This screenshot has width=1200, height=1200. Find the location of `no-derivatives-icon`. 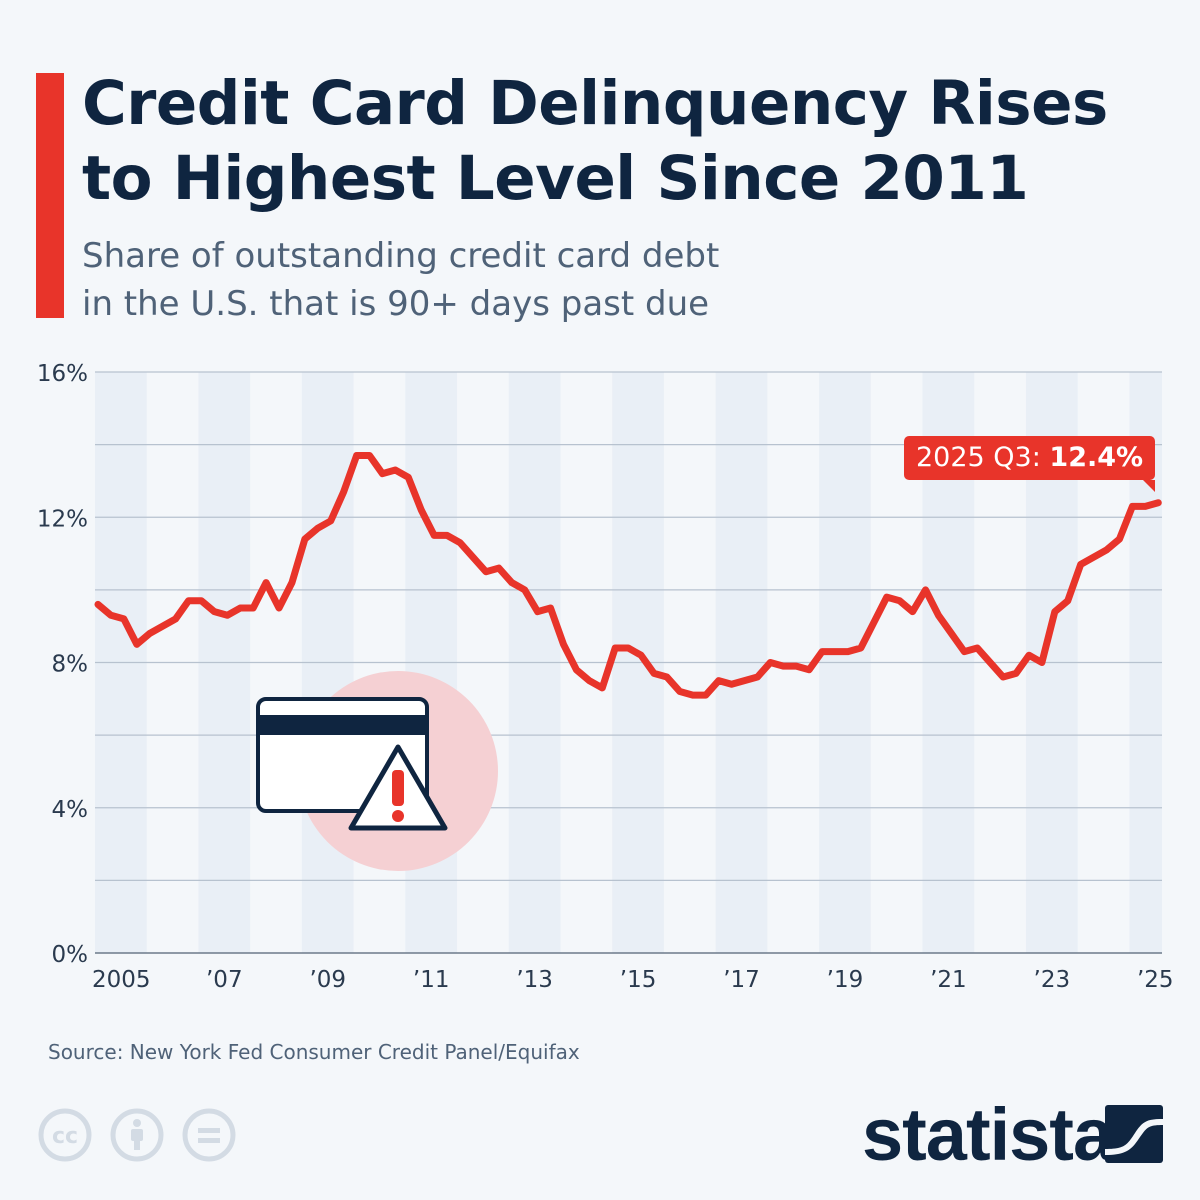

no-derivatives-icon is located at coordinates (209, 1135).